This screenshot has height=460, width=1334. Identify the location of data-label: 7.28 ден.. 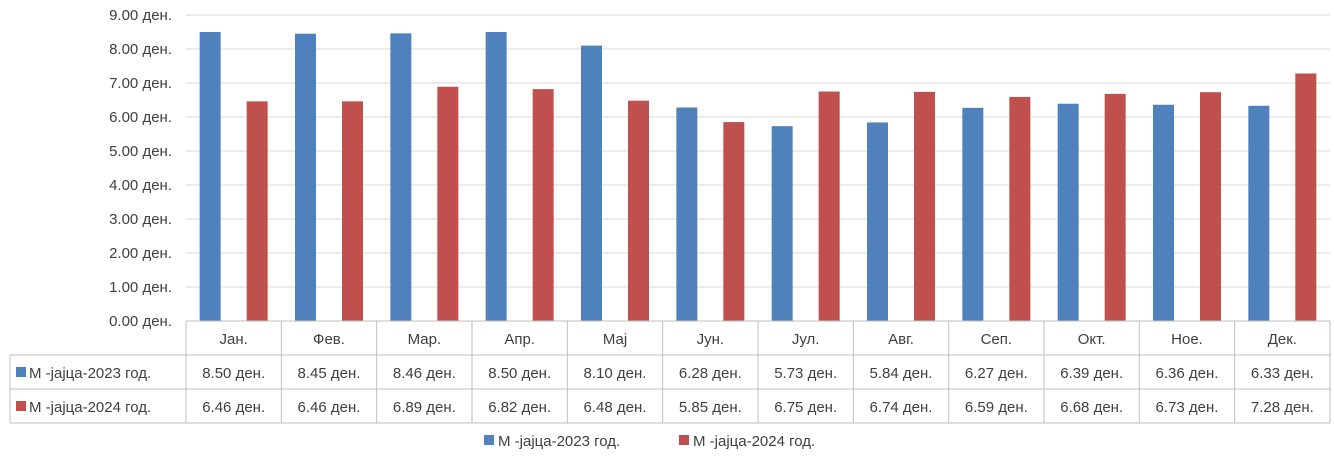
(1282, 407).